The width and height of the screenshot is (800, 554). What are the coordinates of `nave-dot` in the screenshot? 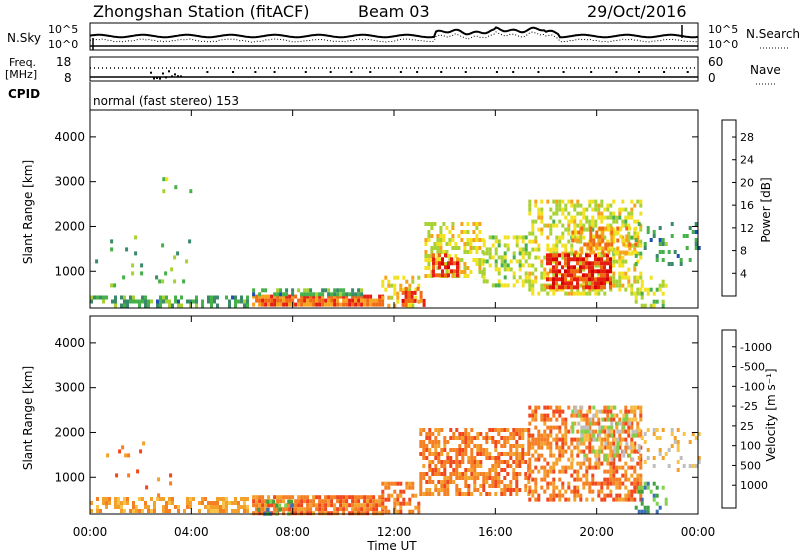 It's located at (305, 72).